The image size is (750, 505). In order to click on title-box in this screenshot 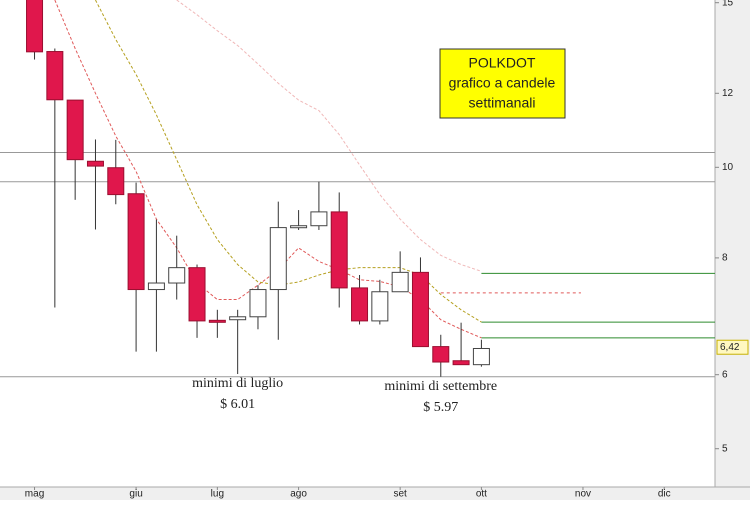, I will do `click(502, 83)`.